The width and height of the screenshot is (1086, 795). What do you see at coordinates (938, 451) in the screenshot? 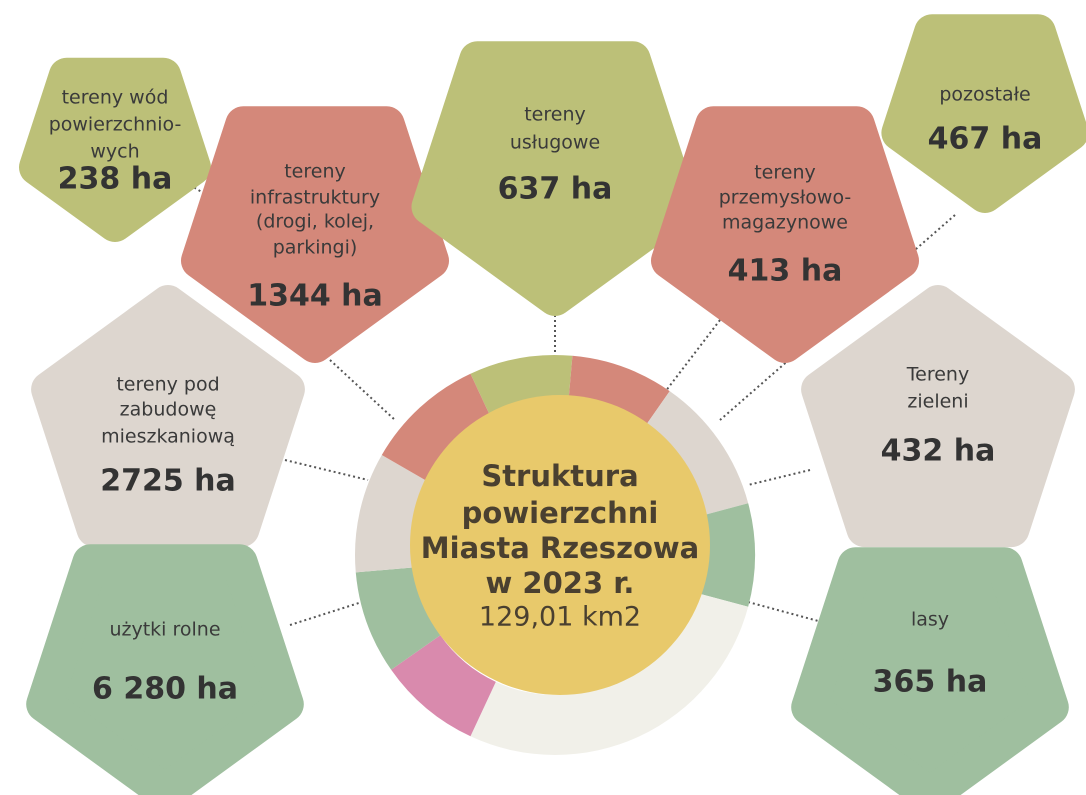
I see `node-value: 432 ha` at bounding box center [938, 451].